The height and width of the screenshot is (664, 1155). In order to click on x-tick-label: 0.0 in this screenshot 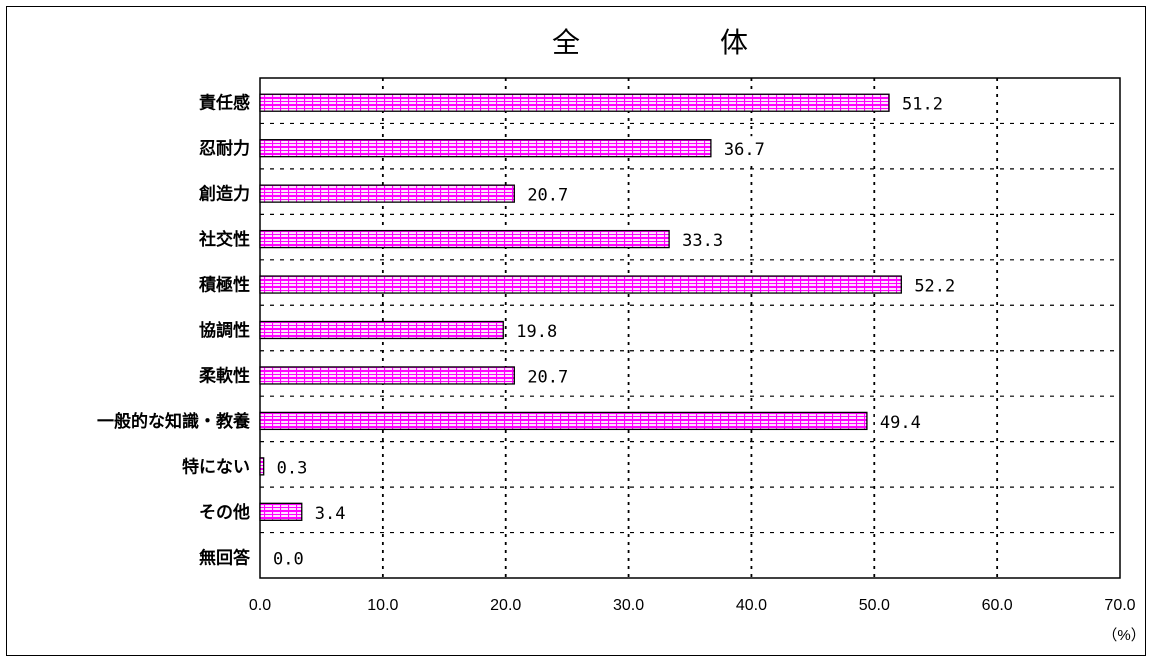, I will do `click(260, 605)`.